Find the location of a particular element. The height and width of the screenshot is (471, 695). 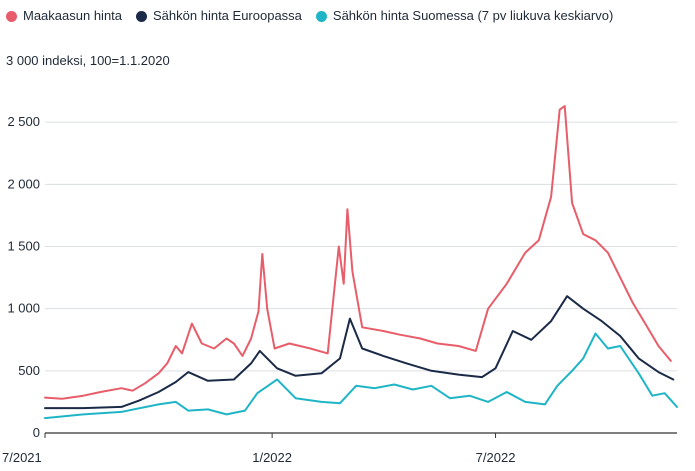

x-tick-labels: 7/2021 1/2022 7/2022 is located at coordinates (258, 449).